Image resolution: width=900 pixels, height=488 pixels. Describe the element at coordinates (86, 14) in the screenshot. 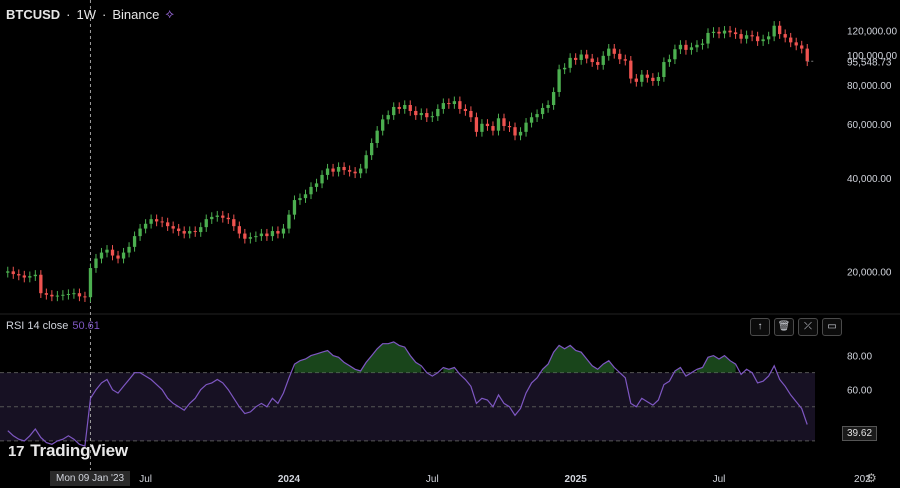

I see `interval-label: 1W` at that location.